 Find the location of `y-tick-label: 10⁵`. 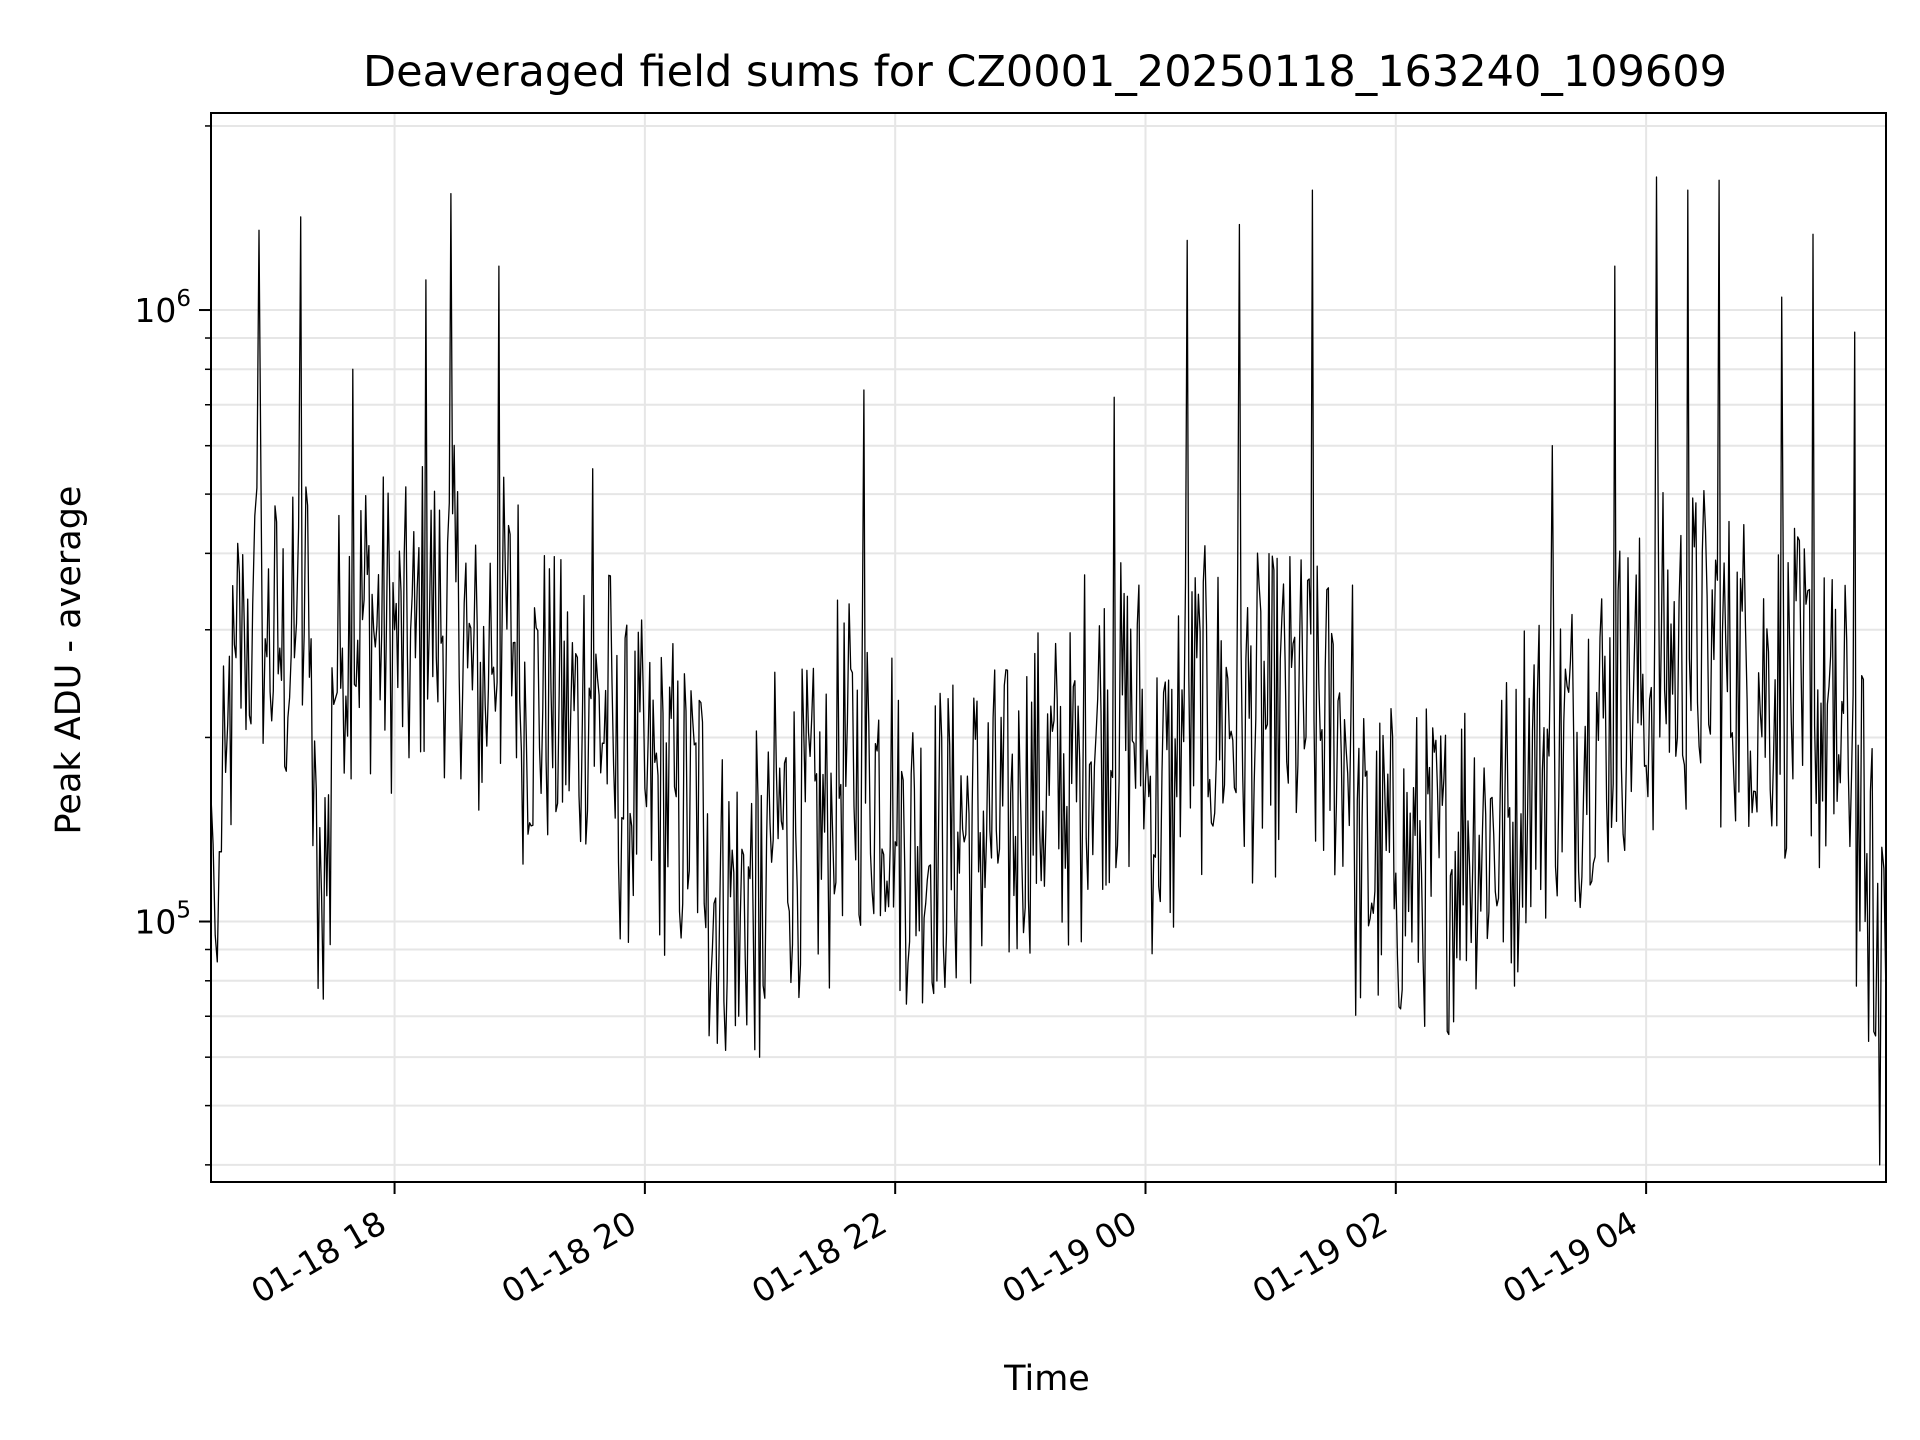

y-tick-label: 10⁵ is located at coordinates (162, 920).